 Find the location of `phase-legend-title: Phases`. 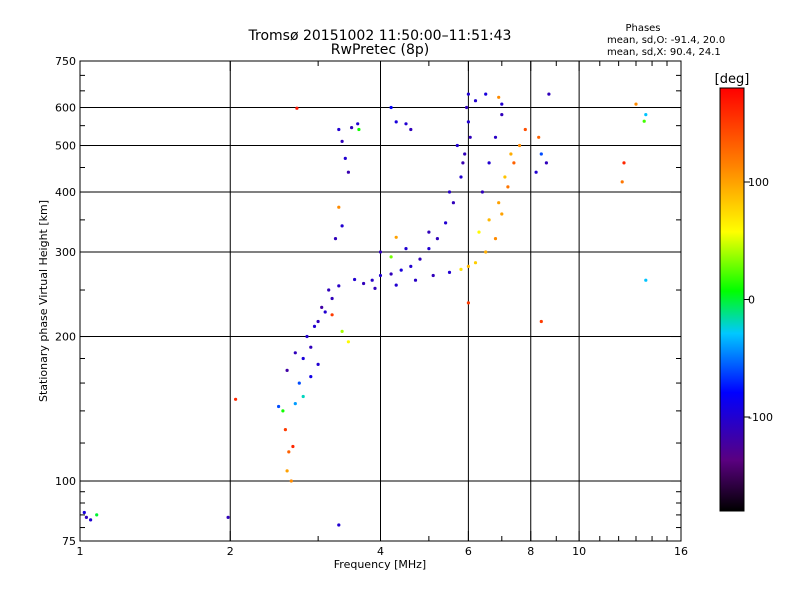

phase-legend-title: Phases is located at coordinates (642, 28).